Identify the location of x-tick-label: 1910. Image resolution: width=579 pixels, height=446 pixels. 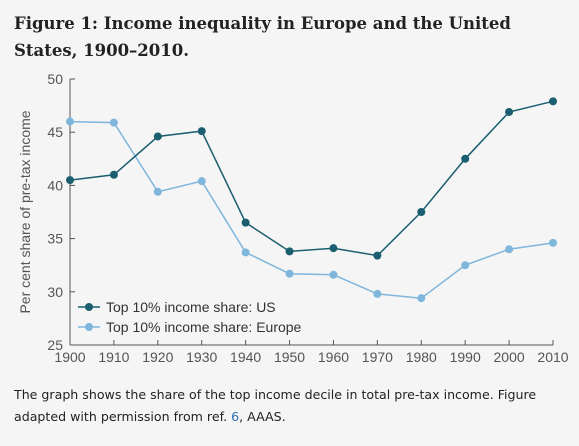
(113, 357).